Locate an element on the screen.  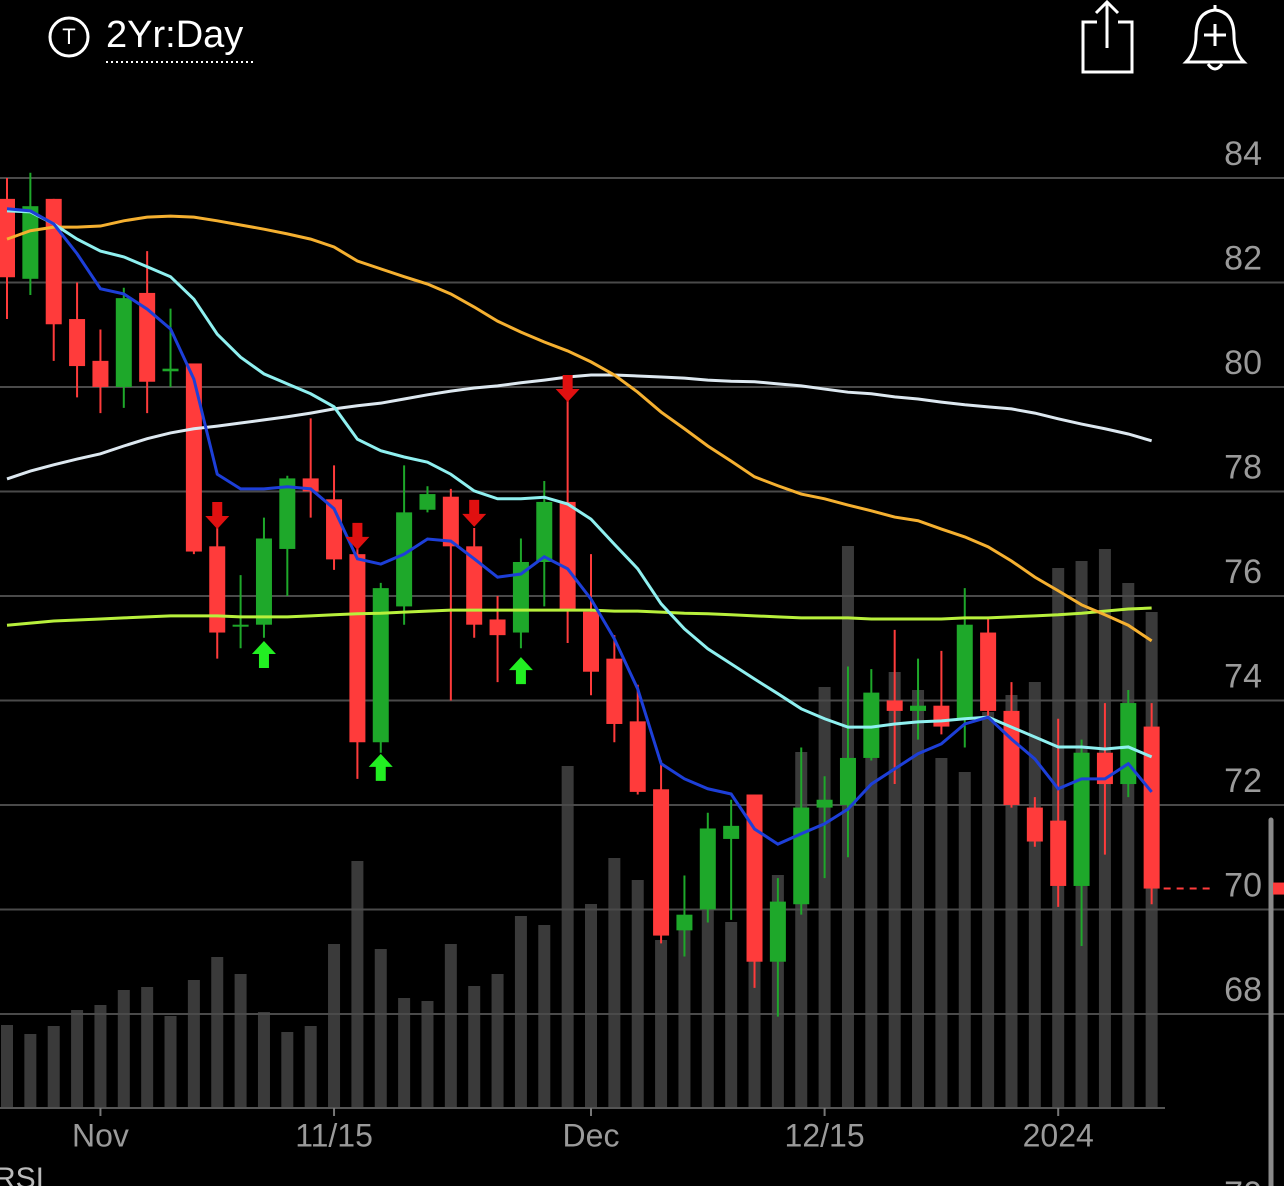
y-tick-label: 84 is located at coordinates (1243, 154).